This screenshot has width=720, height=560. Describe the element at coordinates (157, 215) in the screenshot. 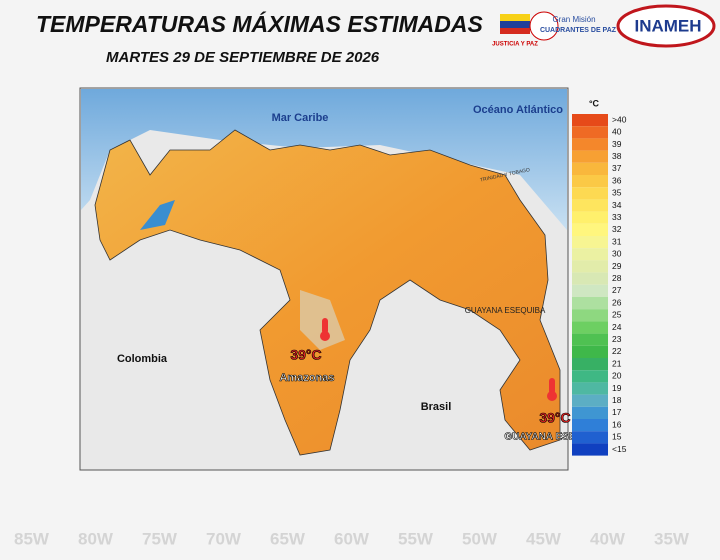

I see `andes-cold` at that location.